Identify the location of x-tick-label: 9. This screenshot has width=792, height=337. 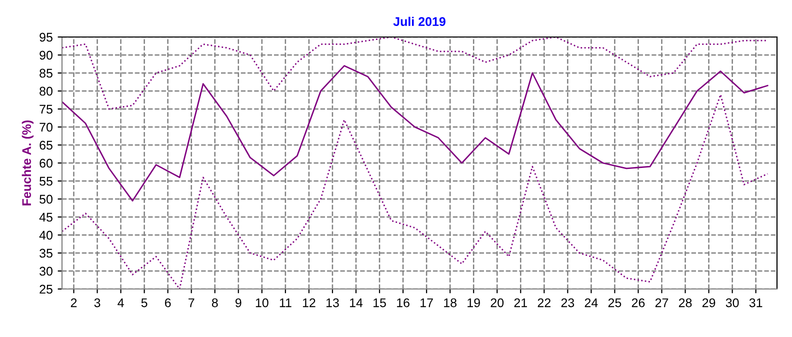
(239, 303).